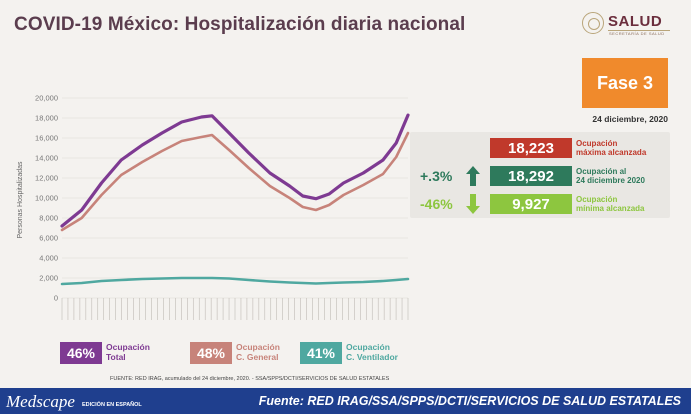 The width and height of the screenshot is (691, 414). I want to click on stat-current-label-line2: 24 diciembre 2020, so click(610, 180).